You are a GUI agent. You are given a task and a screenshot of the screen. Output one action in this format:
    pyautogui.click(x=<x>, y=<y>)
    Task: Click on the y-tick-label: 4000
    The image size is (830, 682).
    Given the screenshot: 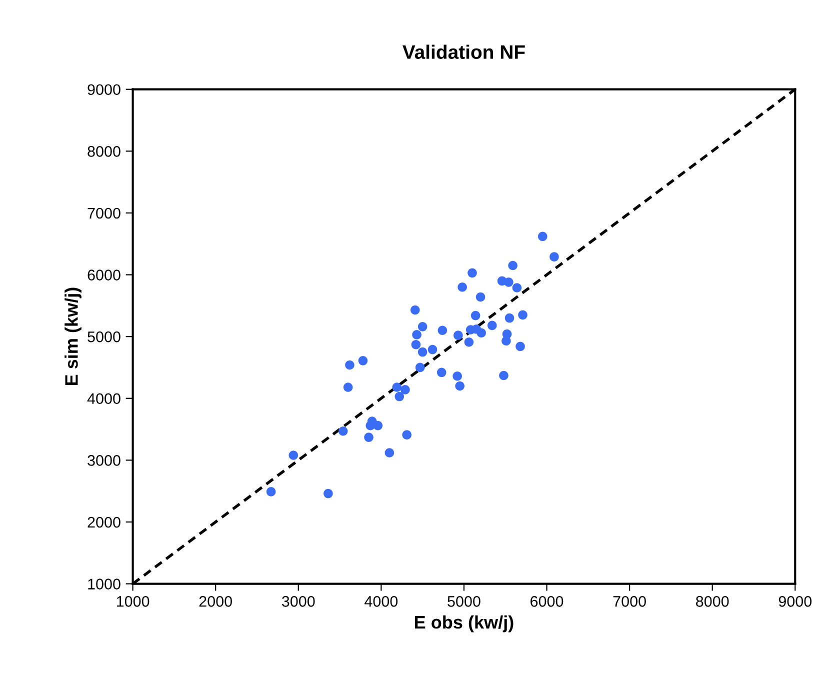 What is the action you would take?
    pyautogui.click(x=103, y=398)
    